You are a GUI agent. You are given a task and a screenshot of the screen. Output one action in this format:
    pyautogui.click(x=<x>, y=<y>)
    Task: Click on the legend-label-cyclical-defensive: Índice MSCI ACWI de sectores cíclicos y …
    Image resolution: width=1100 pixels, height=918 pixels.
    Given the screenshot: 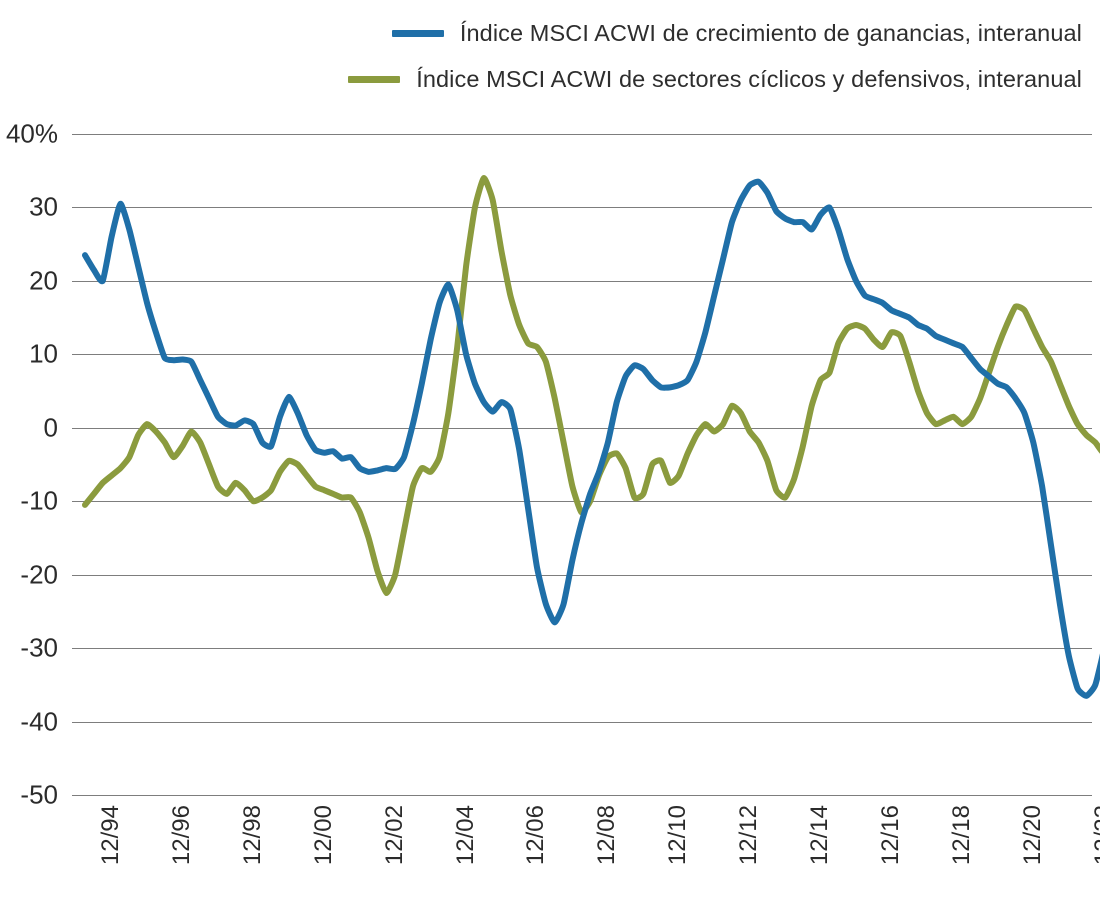 What is the action you would take?
    pyautogui.click(x=749, y=78)
    